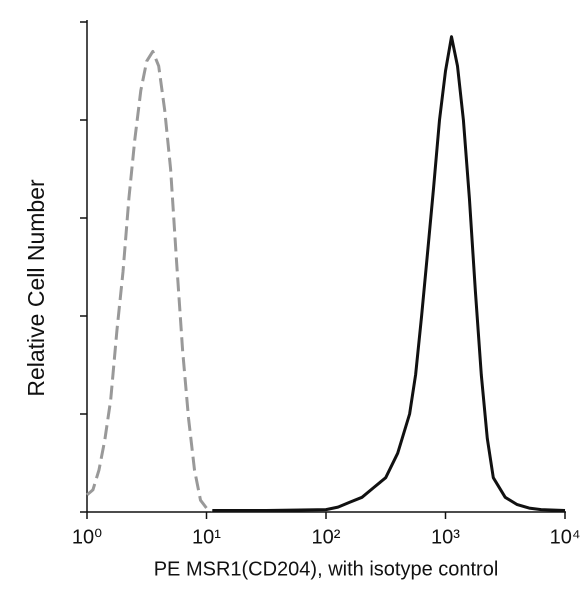 This screenshot has width=586, height=594. Describe the element at coordinates (565, 537) in the screenshot. I see `x-tick-label: 10⁴` at that location.